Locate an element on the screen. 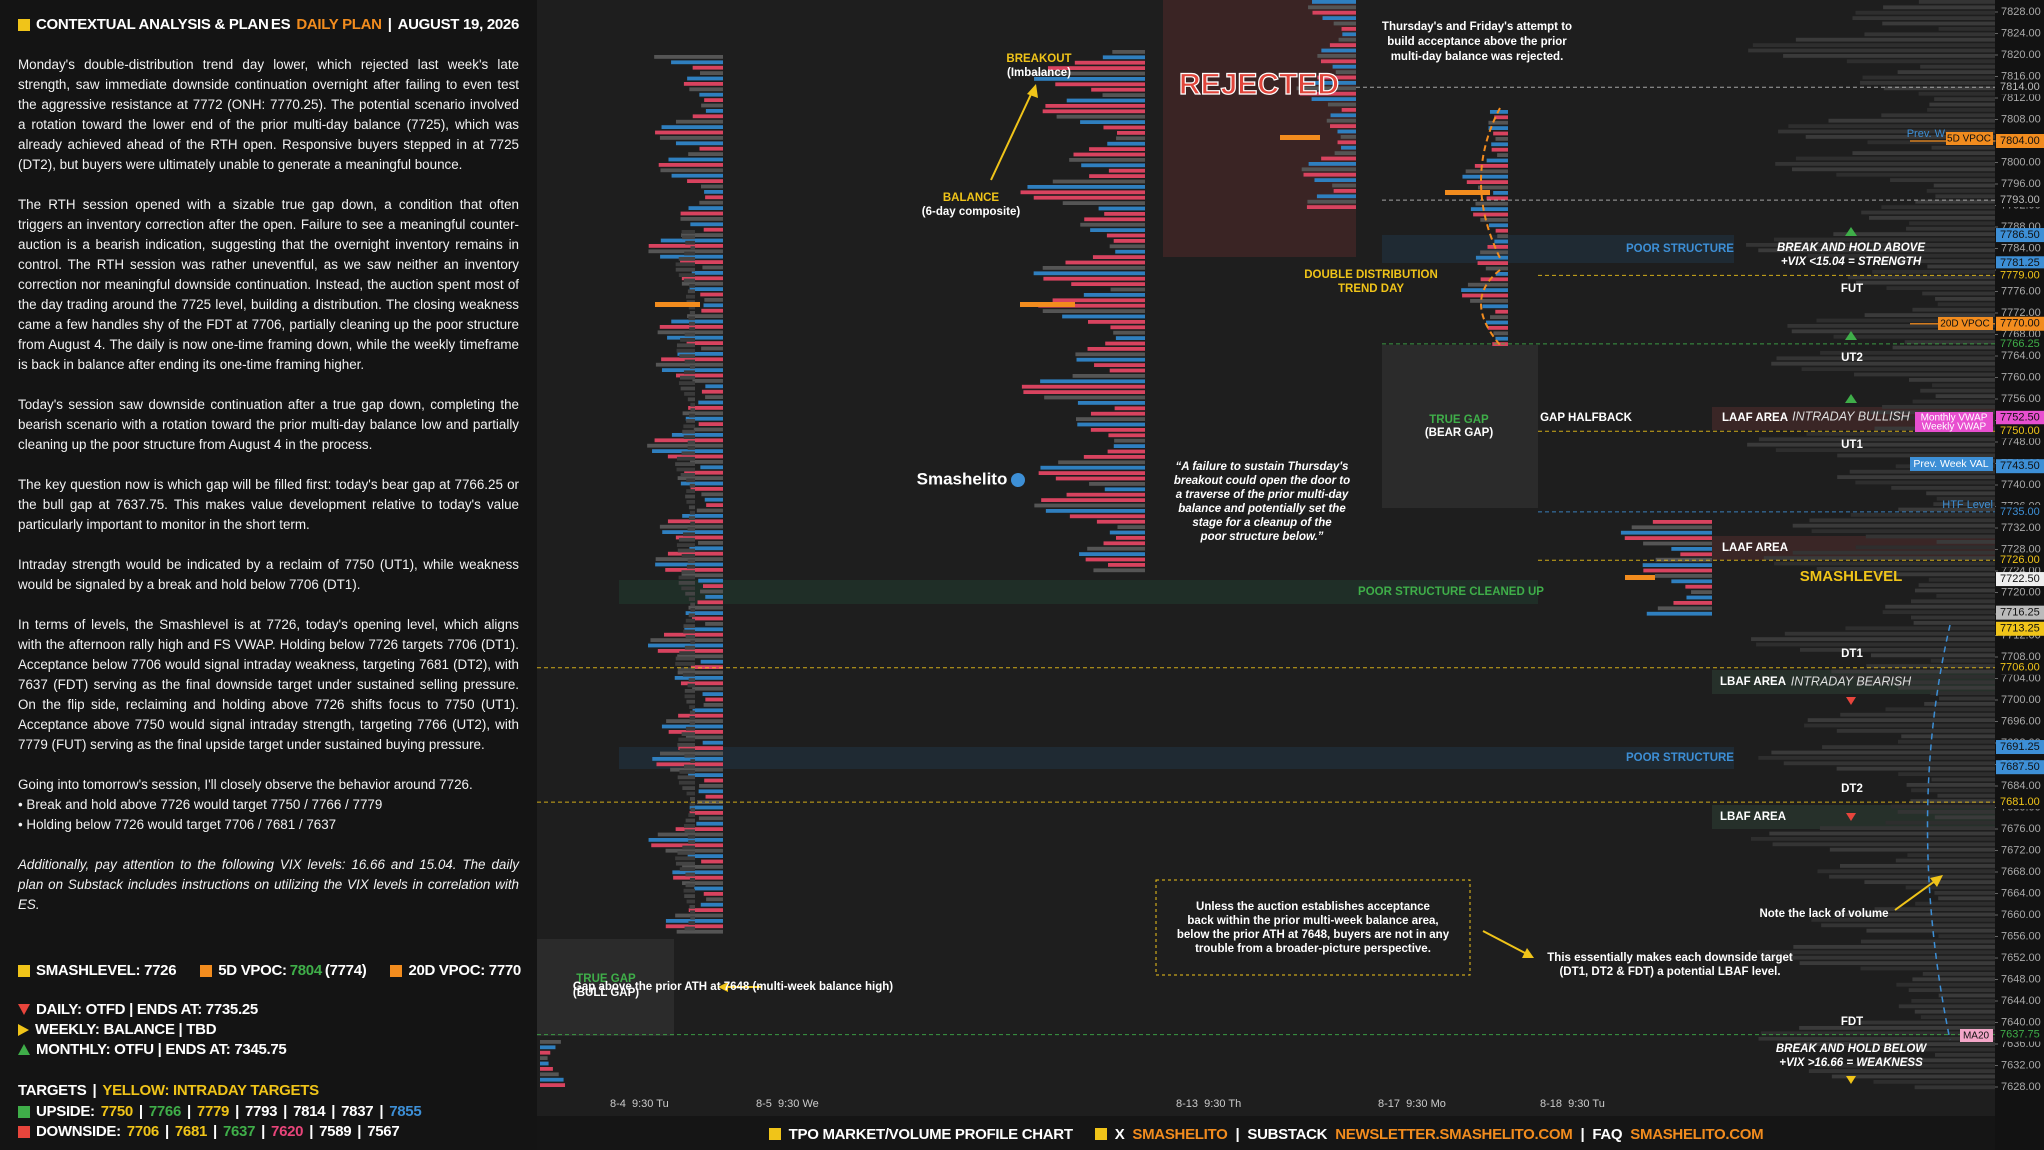 The width and height of the screenshot is (2044, 1150). footer-handle: SMASHELITO is located at coordinates (1180, 1134).